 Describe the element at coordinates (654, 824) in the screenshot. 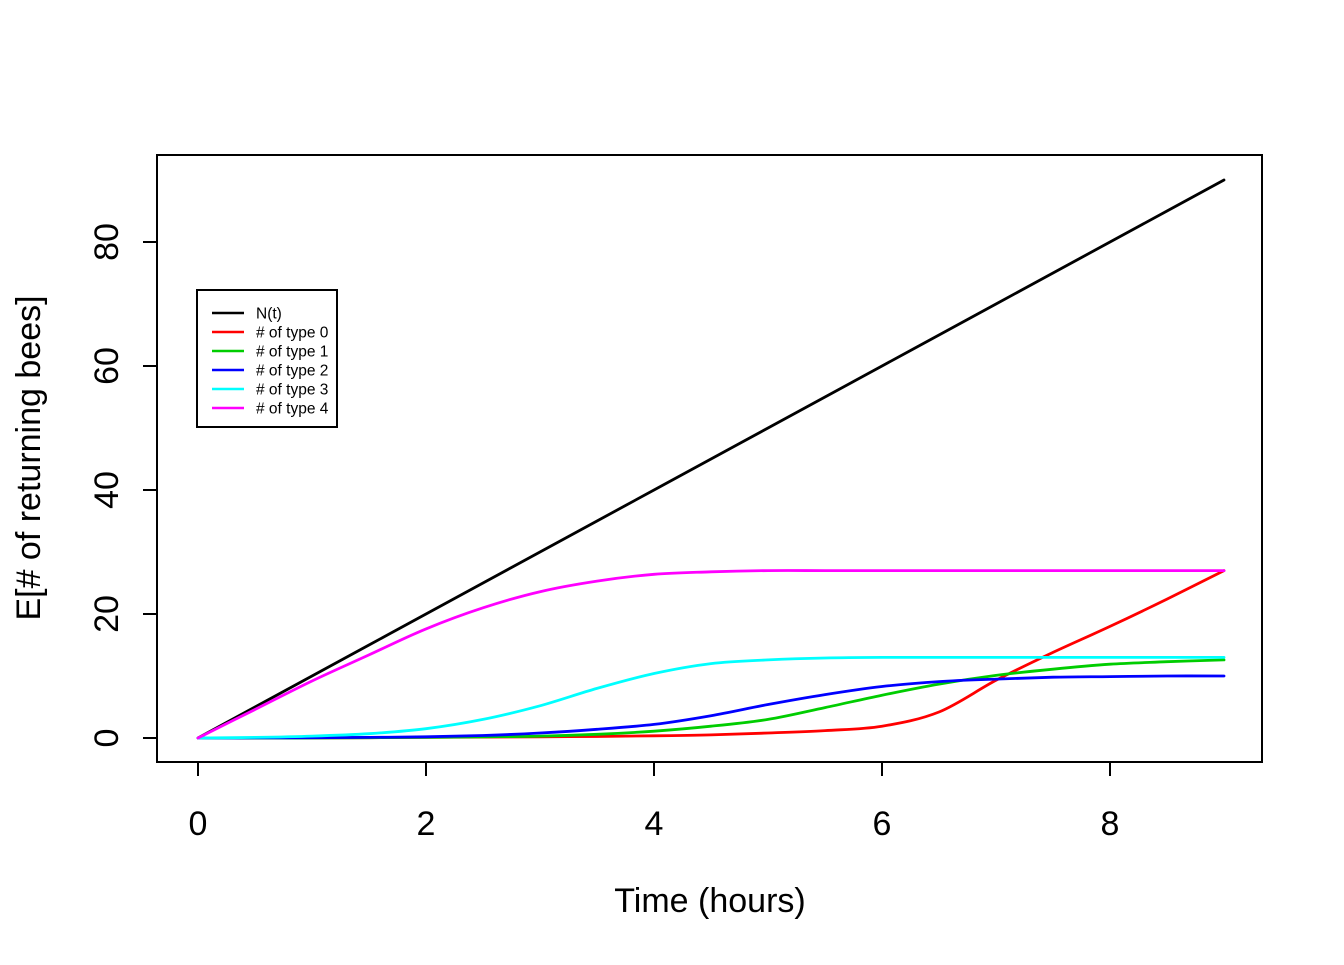

I see `x-tick-label: 4` at that location.